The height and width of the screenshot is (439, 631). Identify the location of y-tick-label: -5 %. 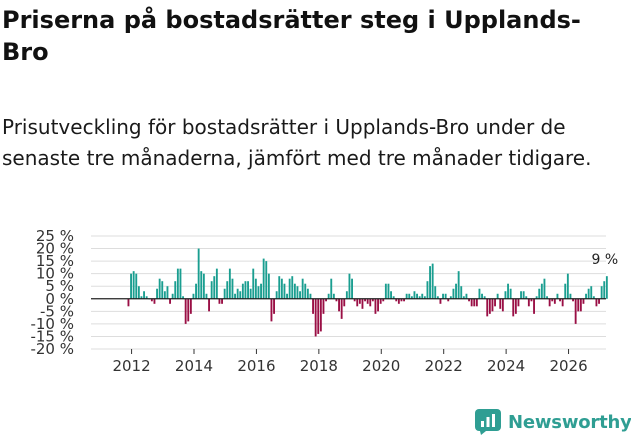
(57, 311).